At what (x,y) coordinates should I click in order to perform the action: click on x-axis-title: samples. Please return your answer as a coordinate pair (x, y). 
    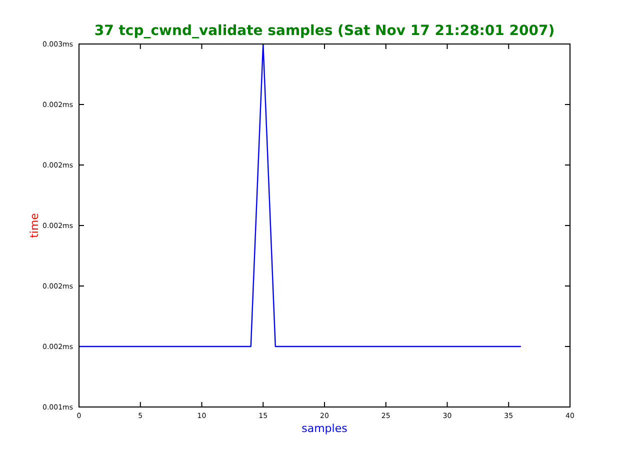
    Looking at the image, I should click on (325, 428).